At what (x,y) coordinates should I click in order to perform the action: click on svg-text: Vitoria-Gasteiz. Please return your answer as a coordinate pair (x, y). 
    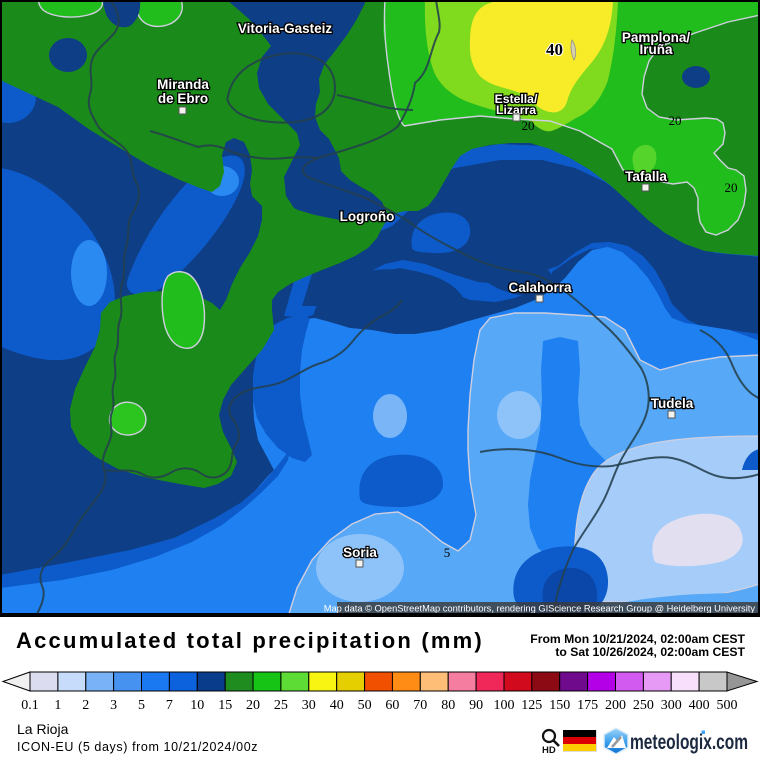
    Looking at the image, I should click on (285, 28).